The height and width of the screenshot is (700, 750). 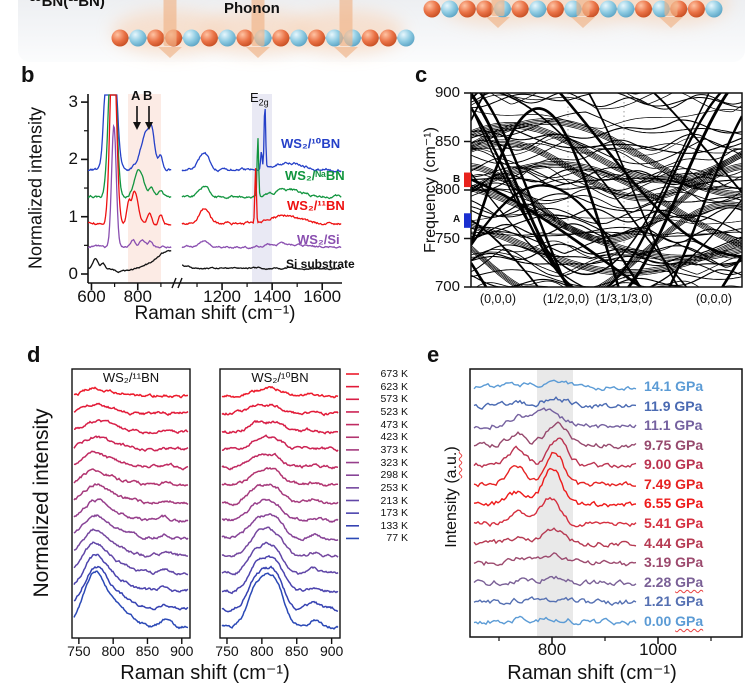 I want to click on highlight-band, so click(x=144, y=188).